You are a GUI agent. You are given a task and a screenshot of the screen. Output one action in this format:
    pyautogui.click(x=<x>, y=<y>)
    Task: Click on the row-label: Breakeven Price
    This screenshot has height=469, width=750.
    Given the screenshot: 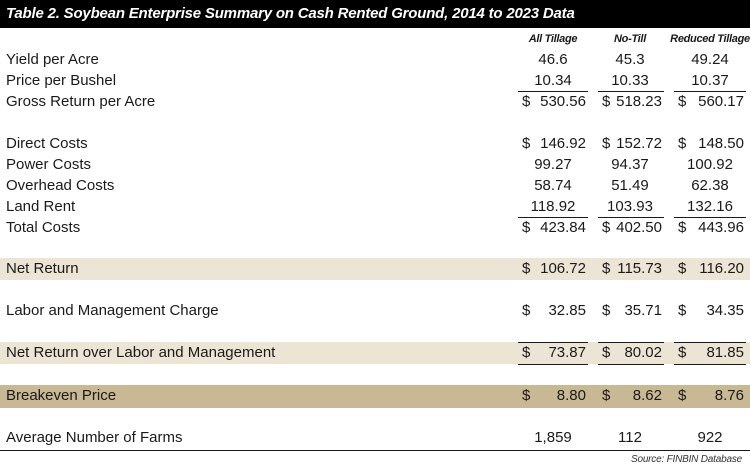 What is the action you would take?
    pyautogui.click(x=61, y=395)
    